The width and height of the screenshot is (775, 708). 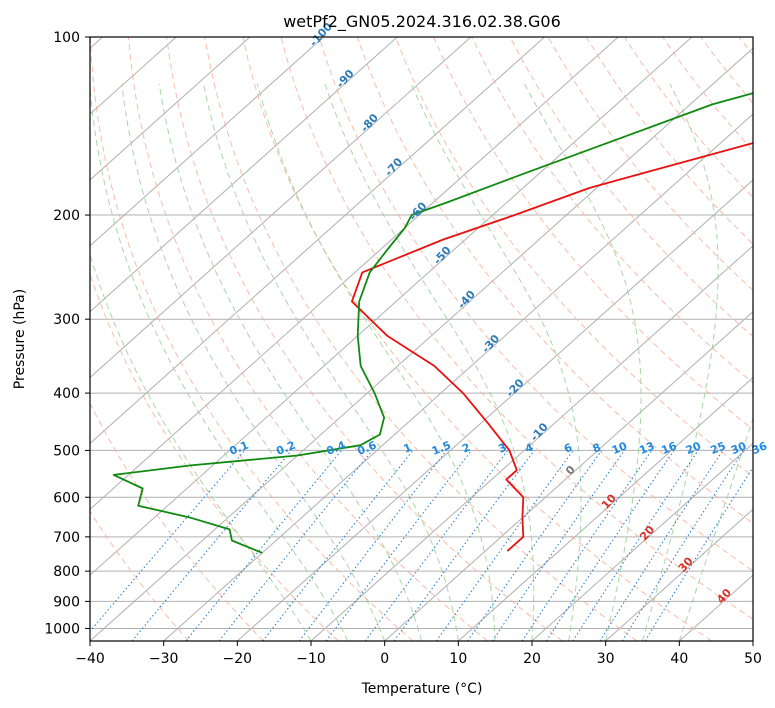 What do you see at coordinates (753, 659) in the screenshot?
I see `x-tick-label: 50` at bounding box center [753, 659].